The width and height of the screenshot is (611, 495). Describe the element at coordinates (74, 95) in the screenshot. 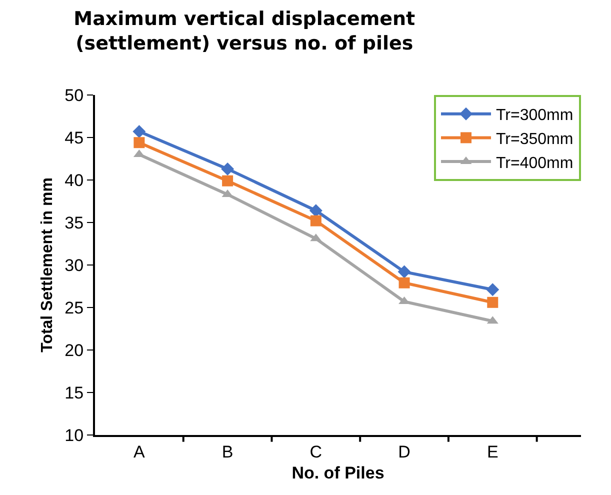

I see `y-tick-label: 50` at that location.